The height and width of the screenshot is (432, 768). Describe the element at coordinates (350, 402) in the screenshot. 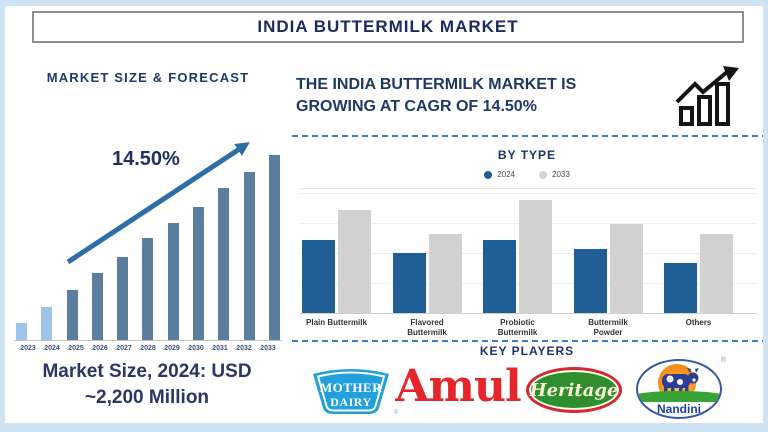

I see `mother-dairy-text-line2: DAIRY` at that location.